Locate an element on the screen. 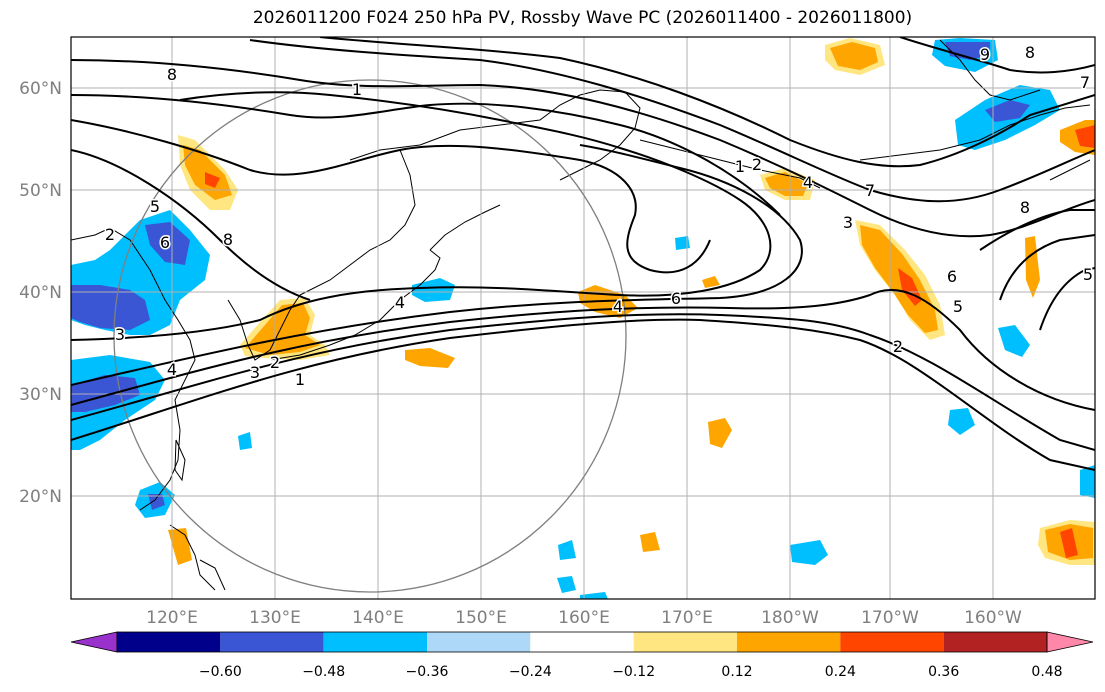 This screenshot has height=692, width=1105. lon-label: 130°E is located at coordinates (275, 618).